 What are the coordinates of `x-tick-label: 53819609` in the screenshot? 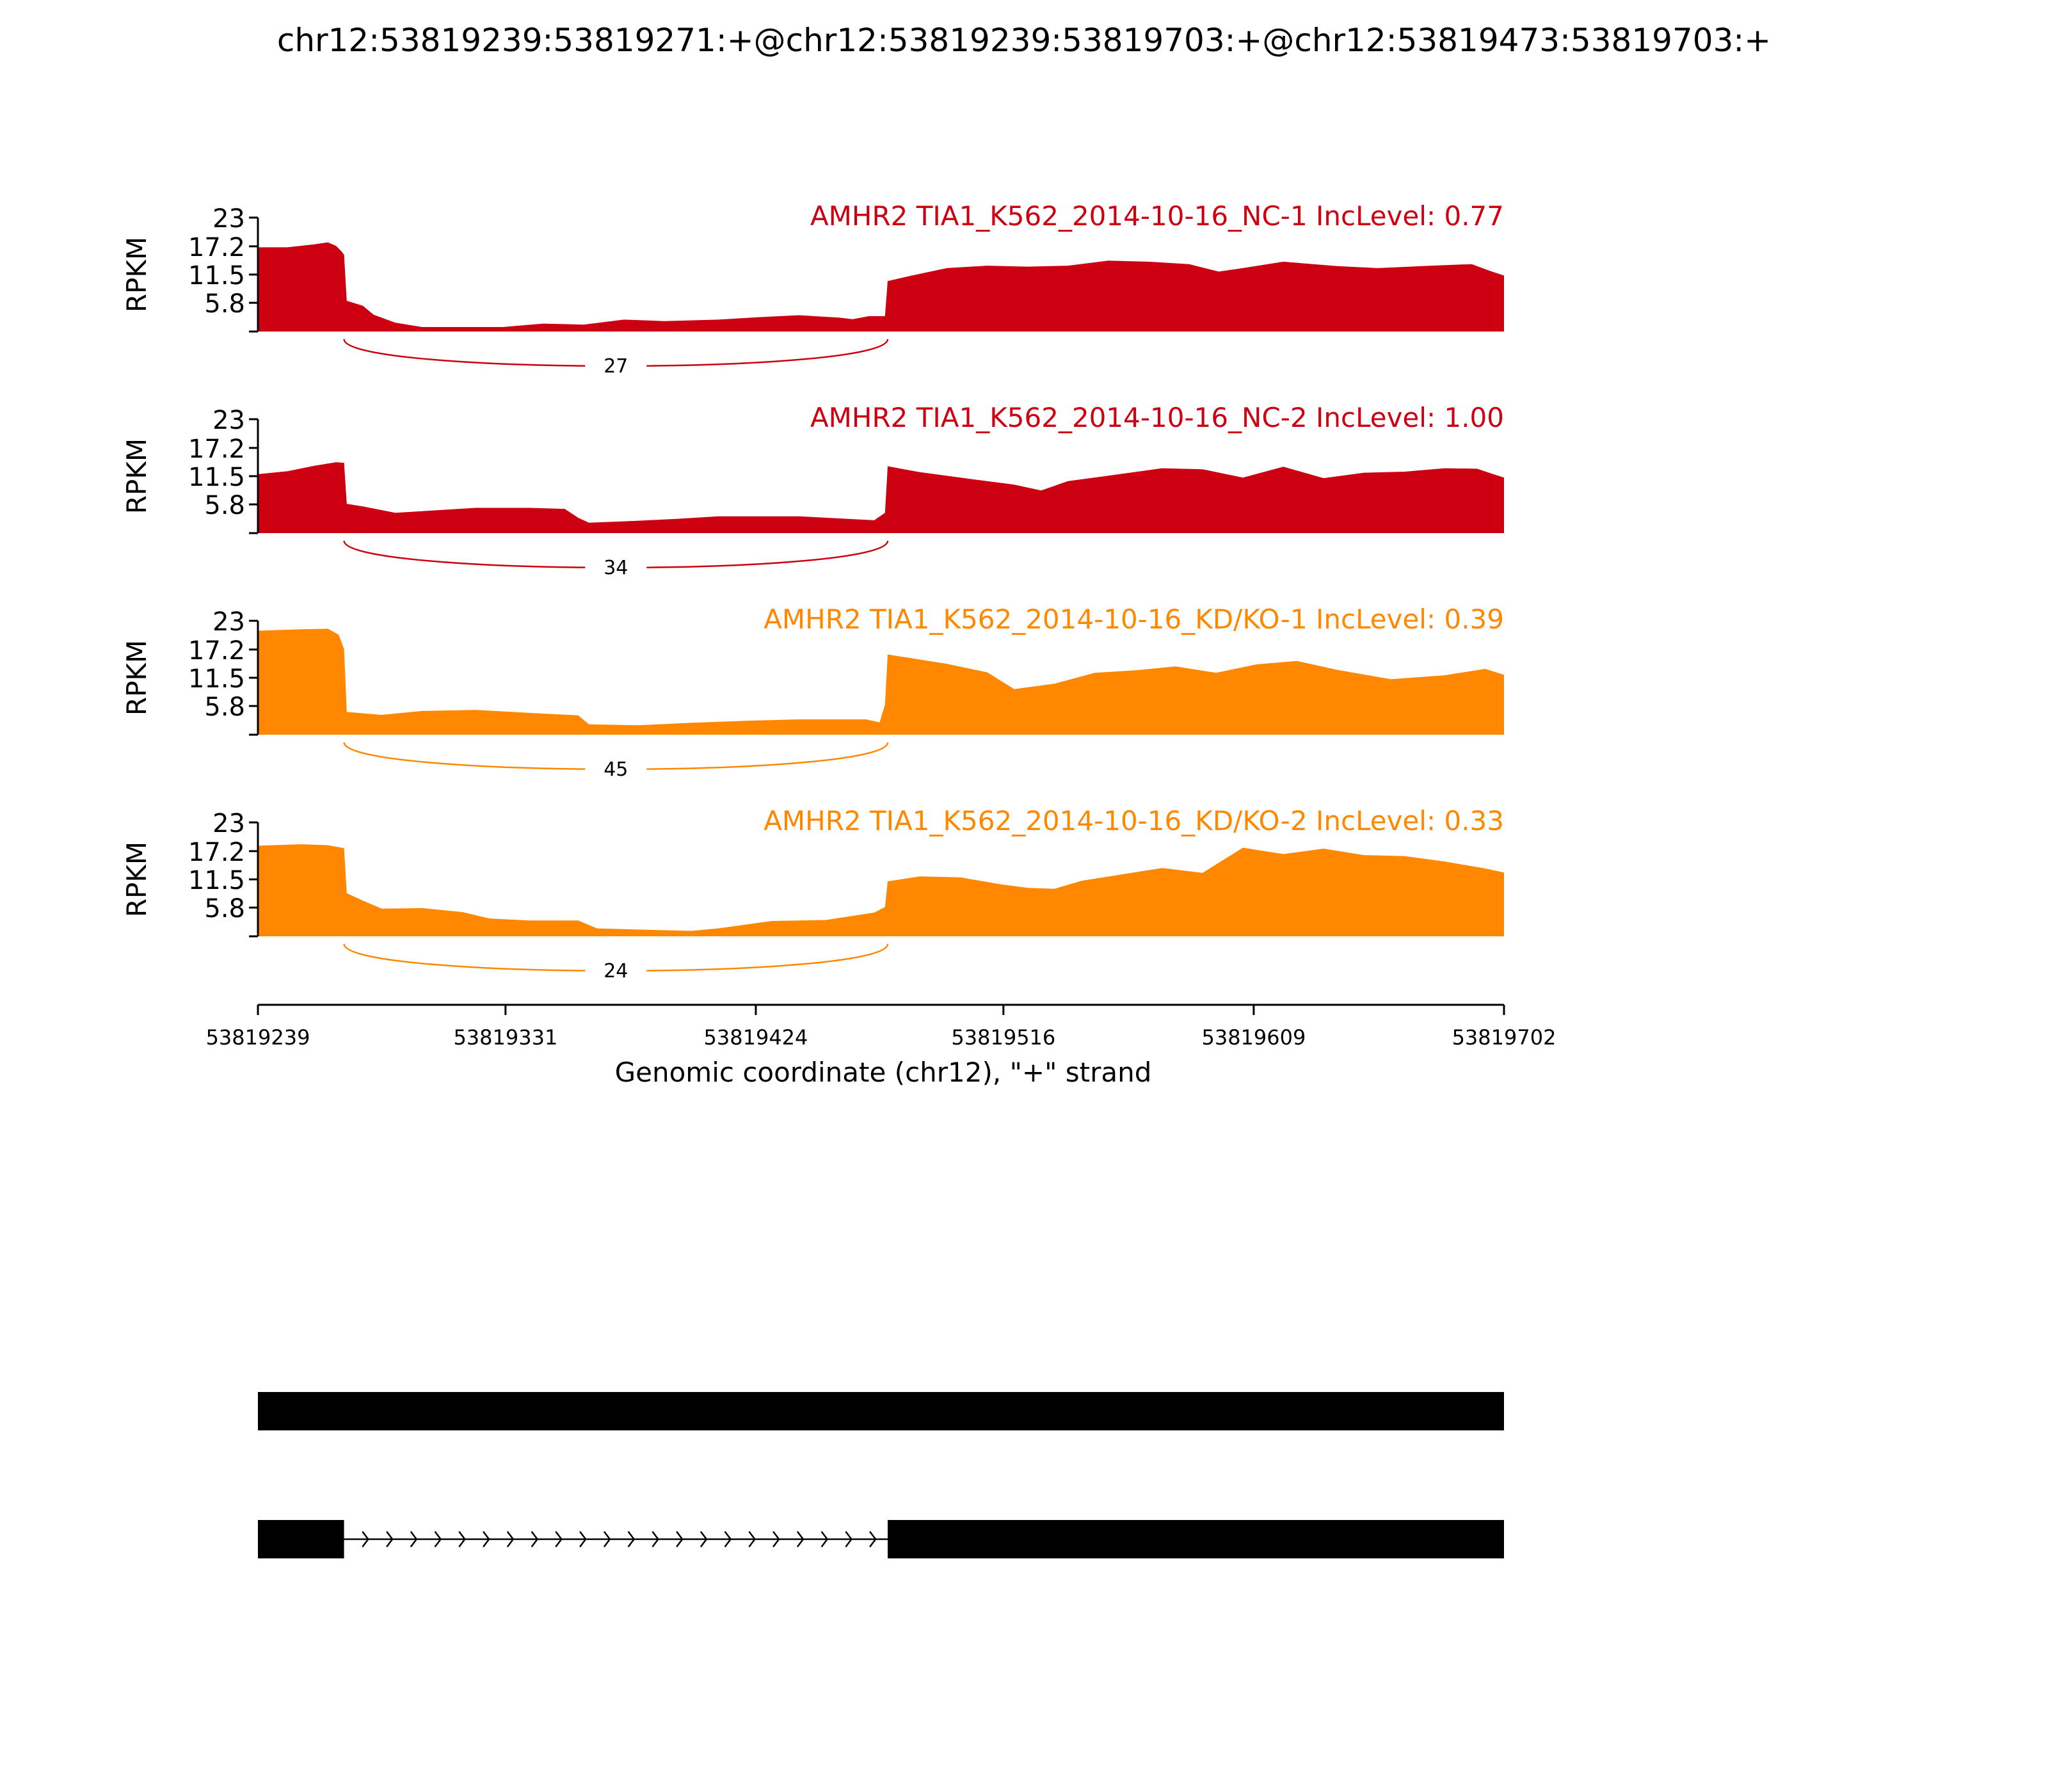 It's located at (1253, 1037).